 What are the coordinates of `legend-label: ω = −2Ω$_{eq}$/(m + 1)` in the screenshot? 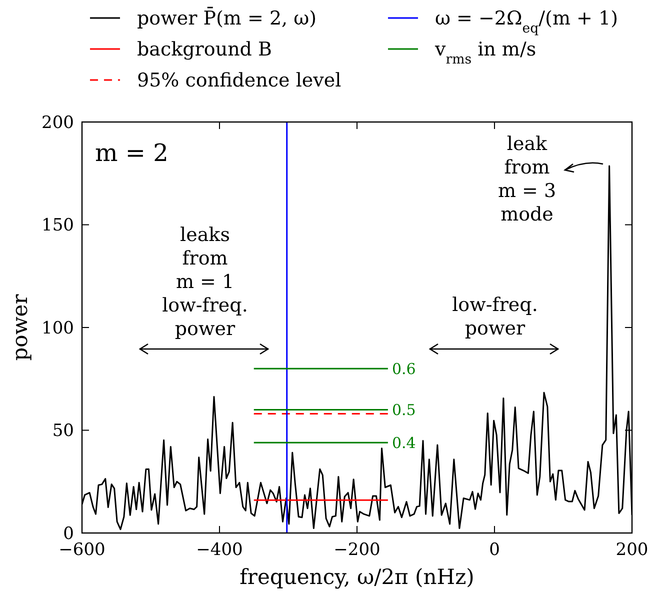 It's located at (526, 22).